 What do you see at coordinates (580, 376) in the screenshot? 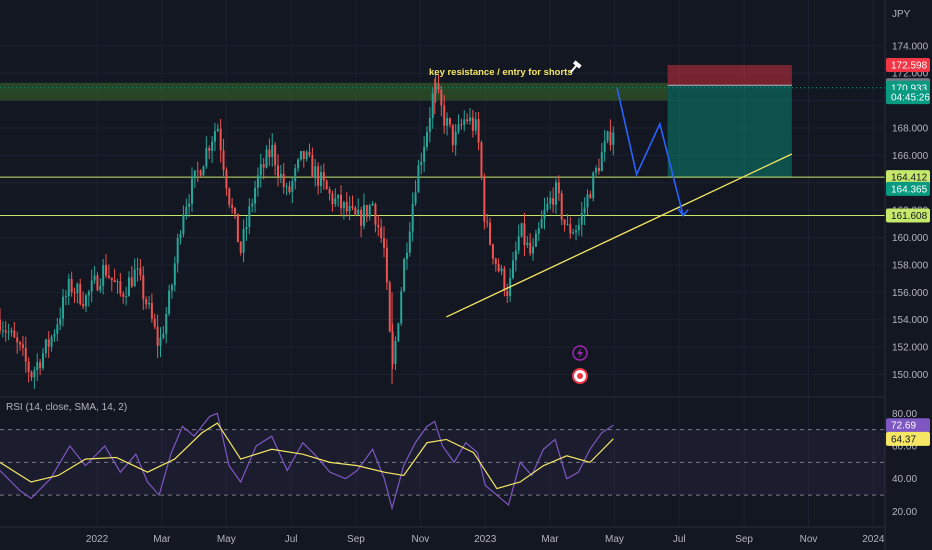
I see `dividend-event-icon` at bounding box center [580, 376].